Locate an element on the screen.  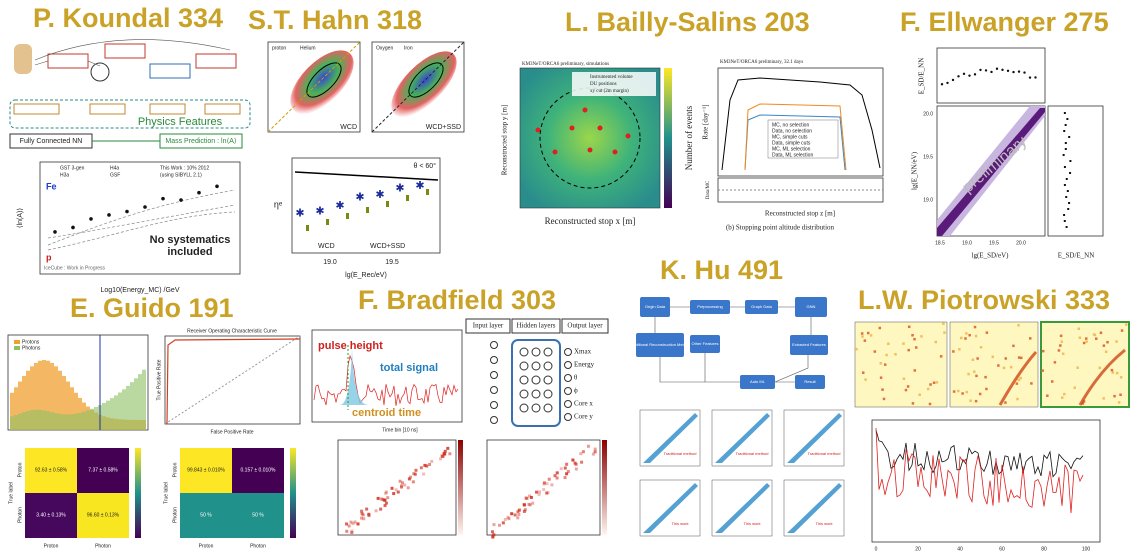
cell-label: 50 % is located at coordinates (206, 515).